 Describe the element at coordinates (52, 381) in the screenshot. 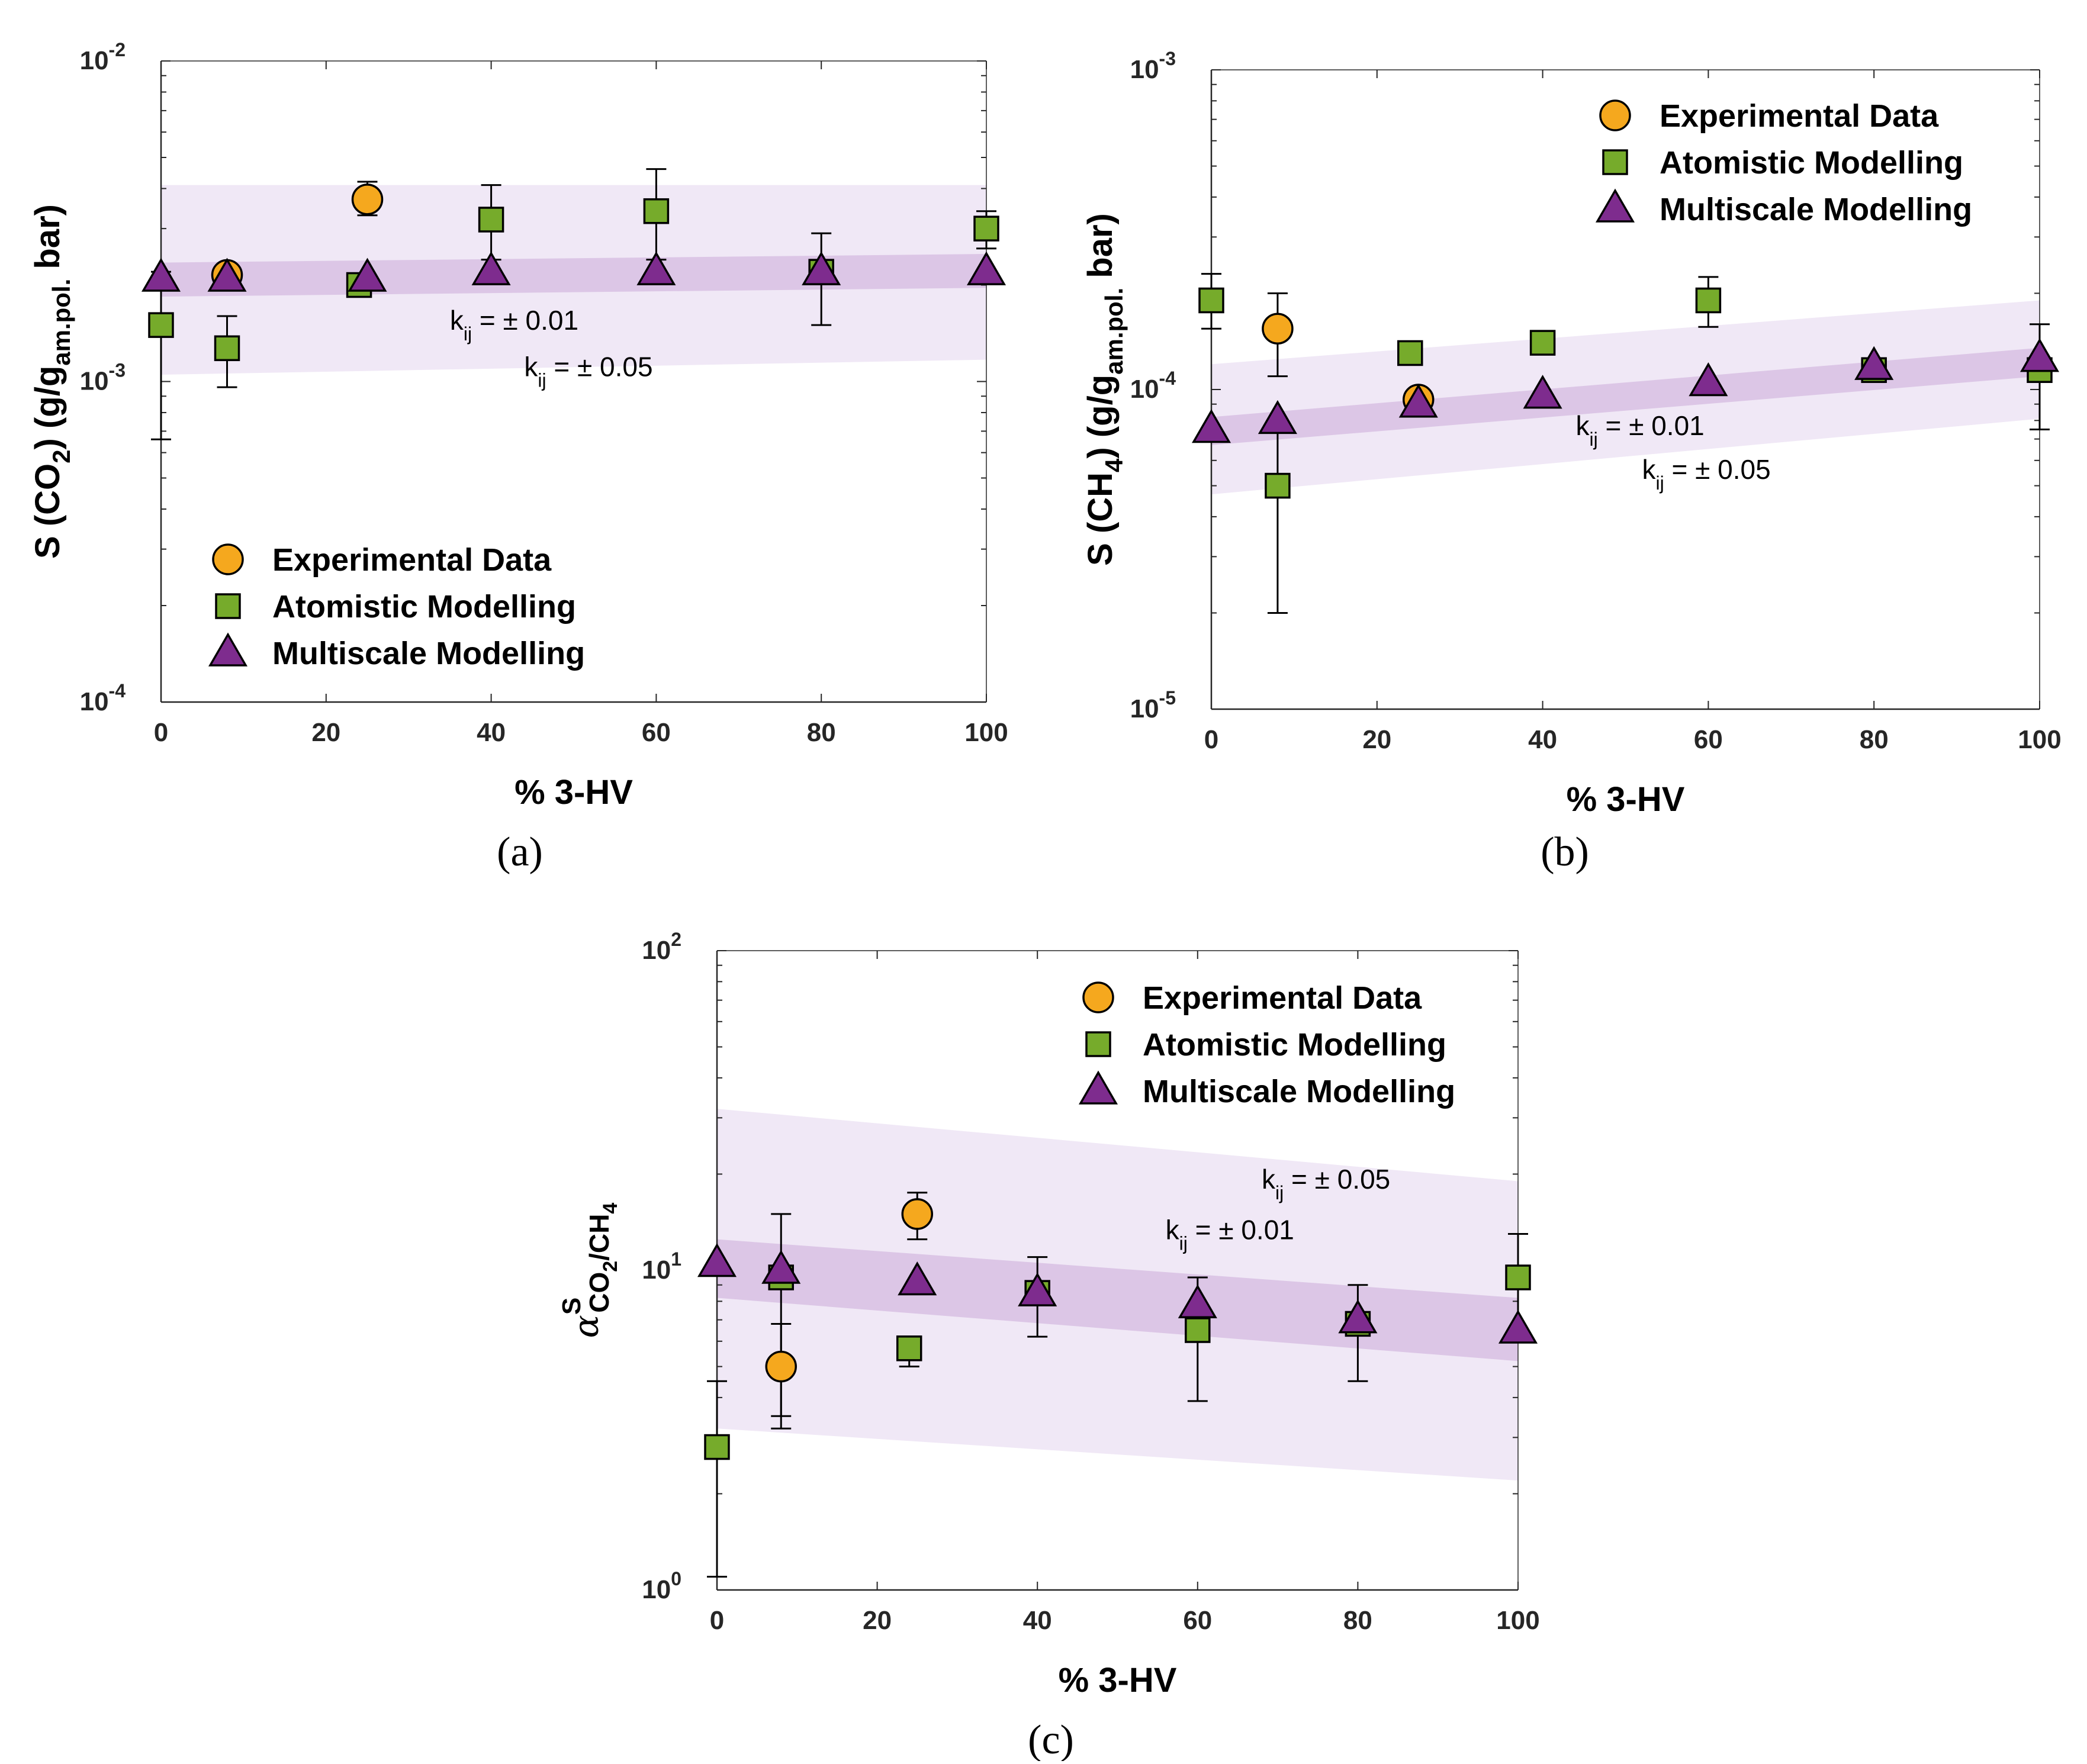

I see `y-axis-title: S (CO2) (g/gam.pol. bar)` at that location.